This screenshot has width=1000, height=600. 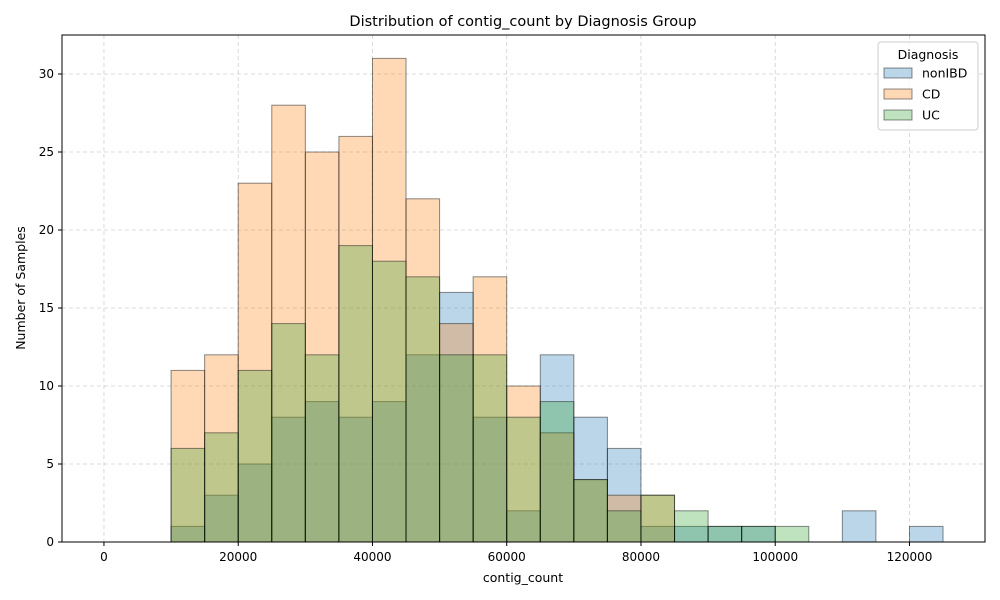 What do you see at coordinates (507, 557) in the screenshot?
I see `x-tick-label: 60000` at bounding box center [507, 557].